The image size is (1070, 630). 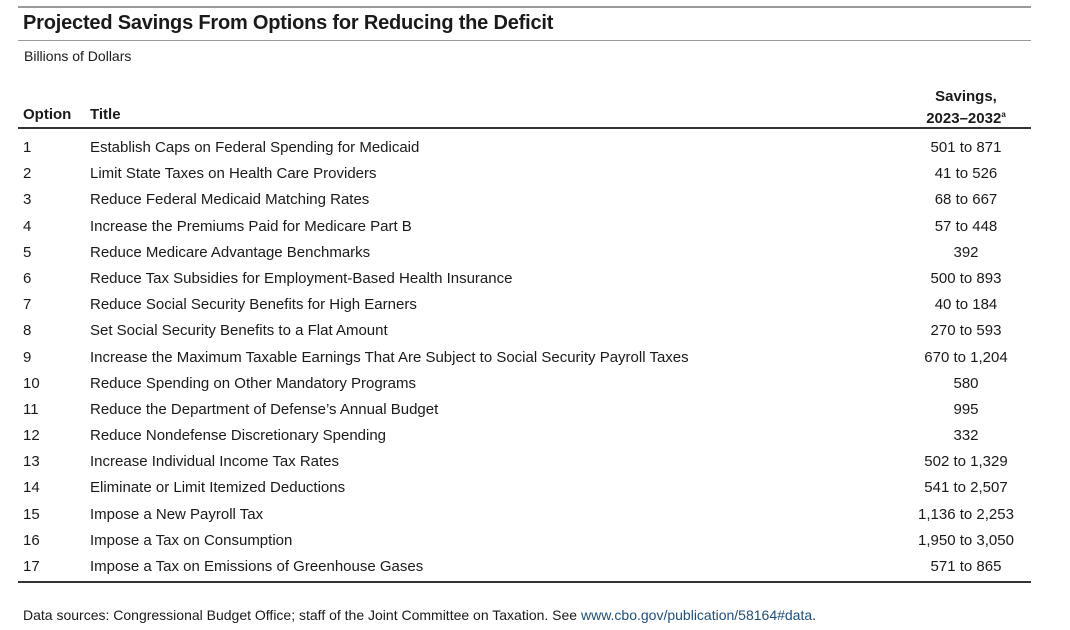 What do you see at coordinates (1003, 114) in the screenshot?
I see `savings-footnote-marker: a` at bounding box center [1003, 114].